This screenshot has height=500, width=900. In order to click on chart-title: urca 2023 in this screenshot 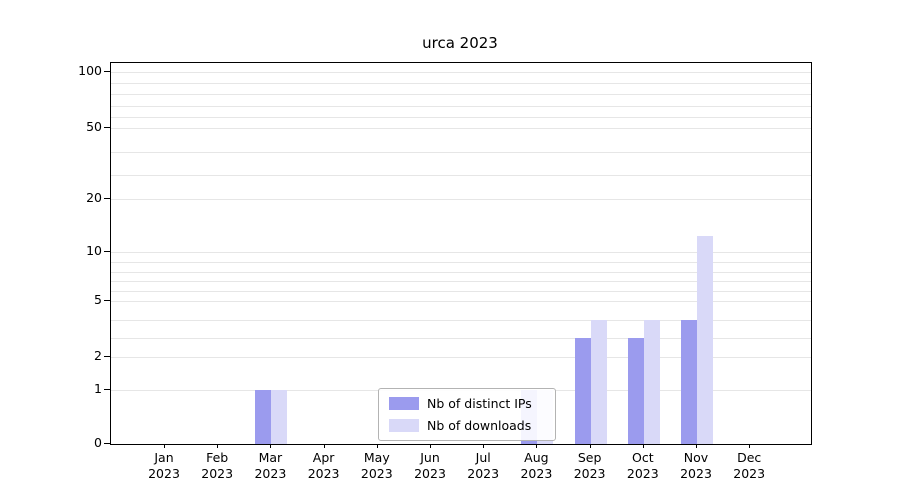, I will do `click(460, 43)`.